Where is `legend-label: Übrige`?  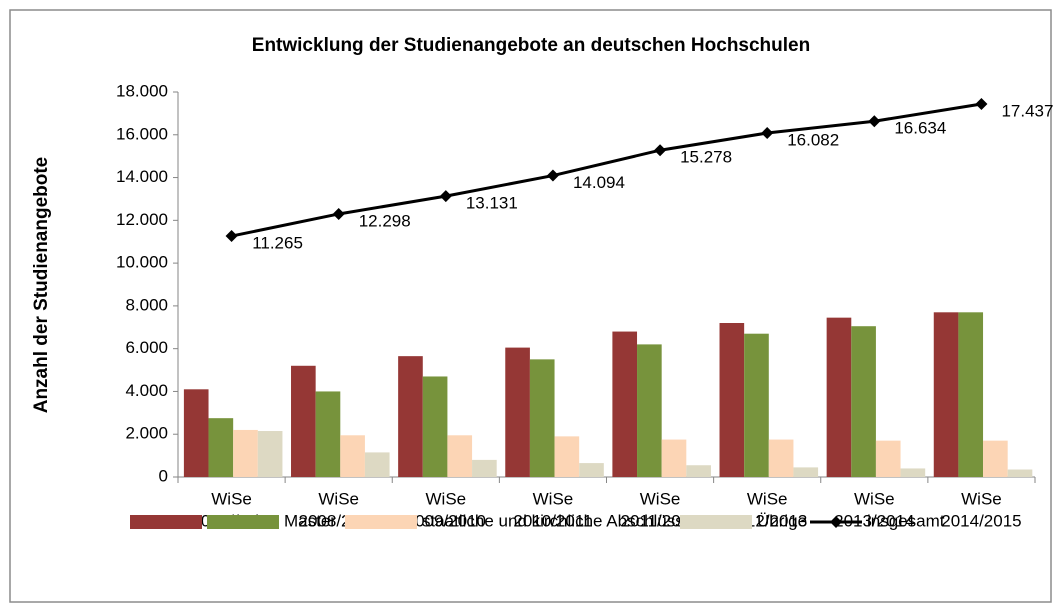 legend-label: Übrige is located at coordinates (782, 520).